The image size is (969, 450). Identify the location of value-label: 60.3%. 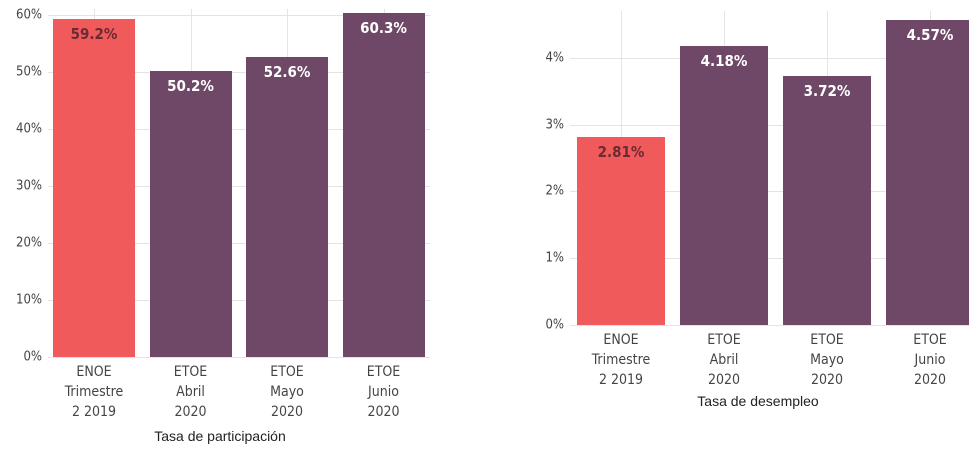
(383, 27).